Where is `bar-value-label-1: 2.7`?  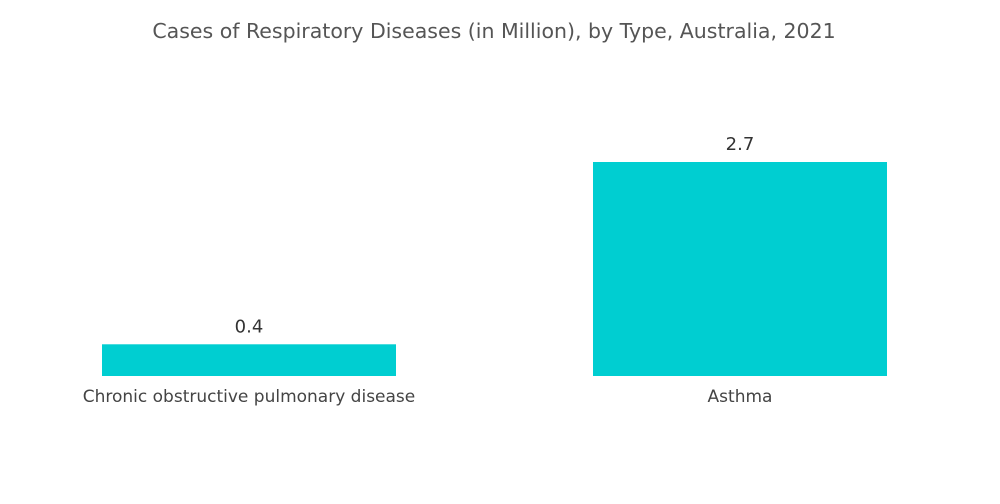
bar-value-label-1: 2.7 is located at coordinates (740, 144).